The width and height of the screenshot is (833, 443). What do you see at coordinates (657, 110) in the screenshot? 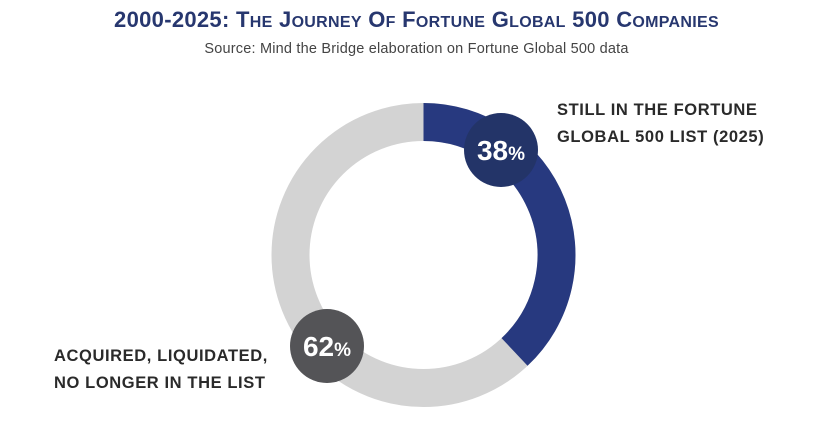
I see `label-line: STILL IN THE FORTUNE` at bounding box center [657, 110].